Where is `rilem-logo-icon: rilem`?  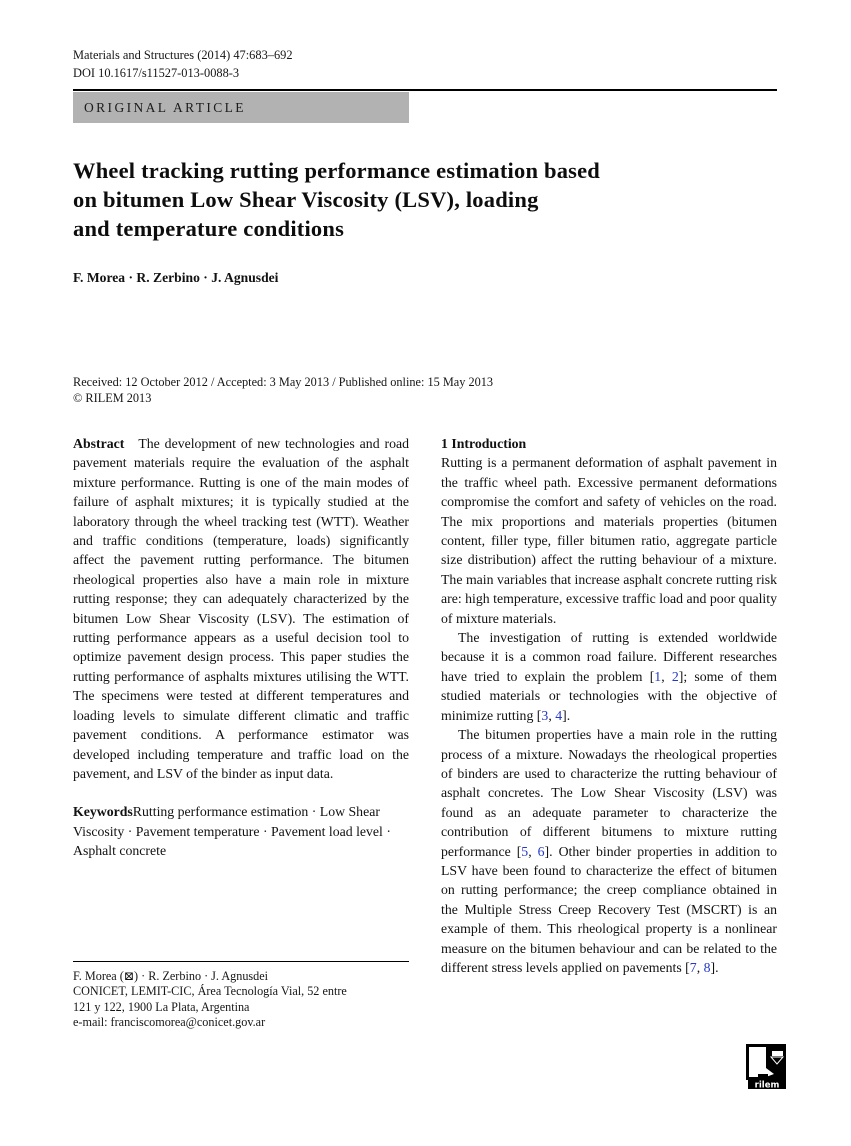 rilem-logo-icon: rilem is located at coordinates (766, 1067).